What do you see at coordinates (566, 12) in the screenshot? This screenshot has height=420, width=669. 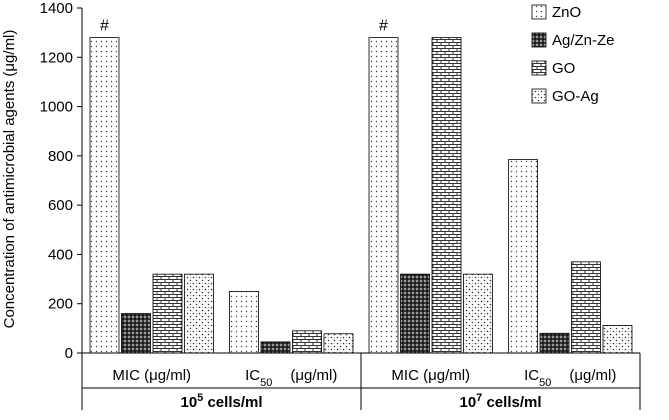 I see `legend-label: ZnO` at bounding box center [566, 12].